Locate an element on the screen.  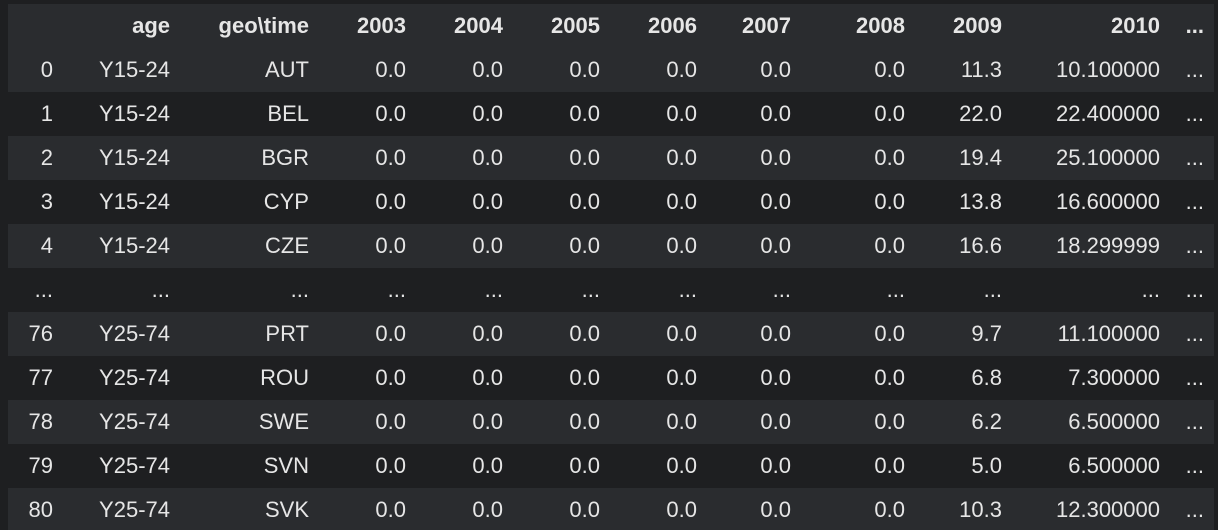
column-header-geo-time: geo\time is located at coordinates (249, 26).